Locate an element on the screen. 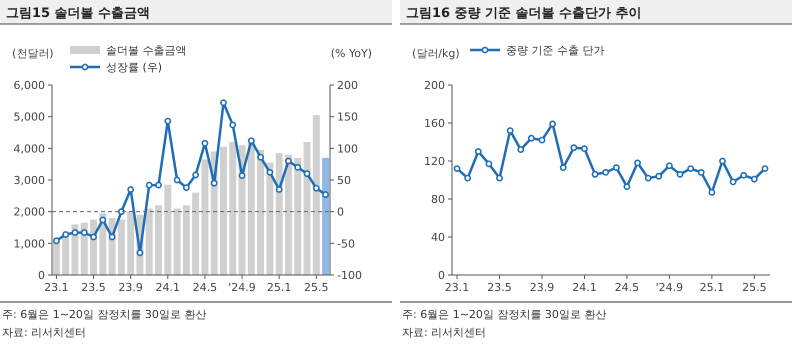 Image resolution: width=800 pixels, height=346 pixels. y-tick-label: 2,000 is located at coordinates (29, 212).